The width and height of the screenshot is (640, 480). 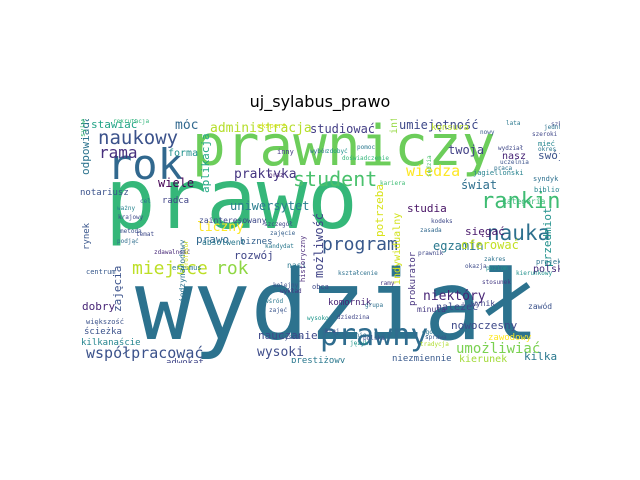 I want to click on cloud-word: naukowy, so click(x=138, y=138).